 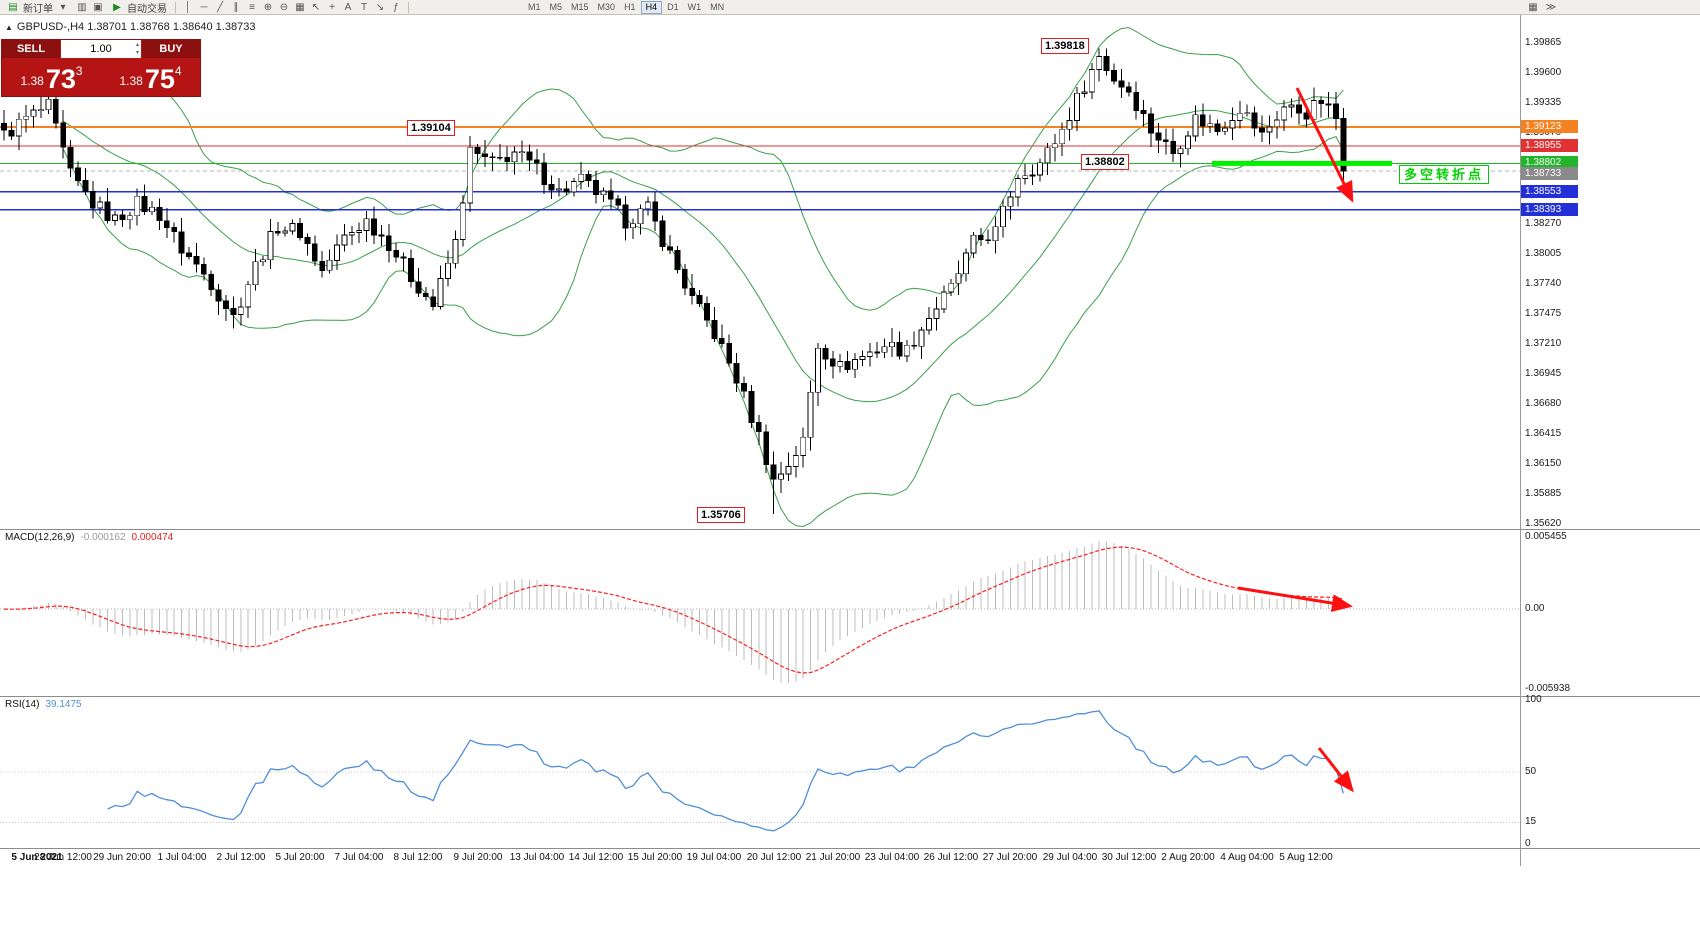 I want to click on price-axis-label: 1.35885, so click(x=1543, y=493).